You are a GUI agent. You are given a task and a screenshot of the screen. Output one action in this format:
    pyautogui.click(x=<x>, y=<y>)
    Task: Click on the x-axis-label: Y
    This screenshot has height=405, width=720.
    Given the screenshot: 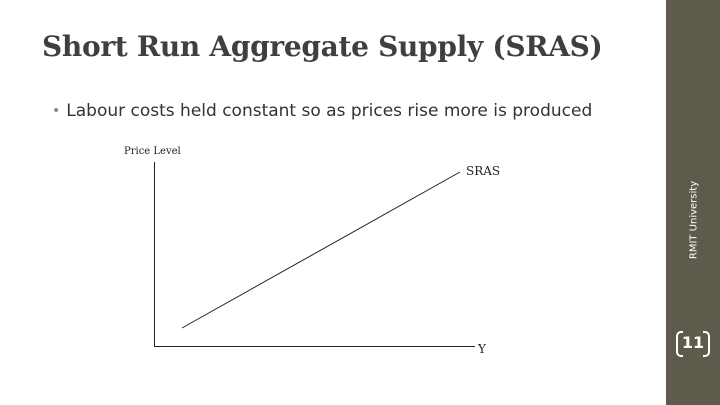 What is the action you would take?
    pyautogui.click(x=482, y=349)
    